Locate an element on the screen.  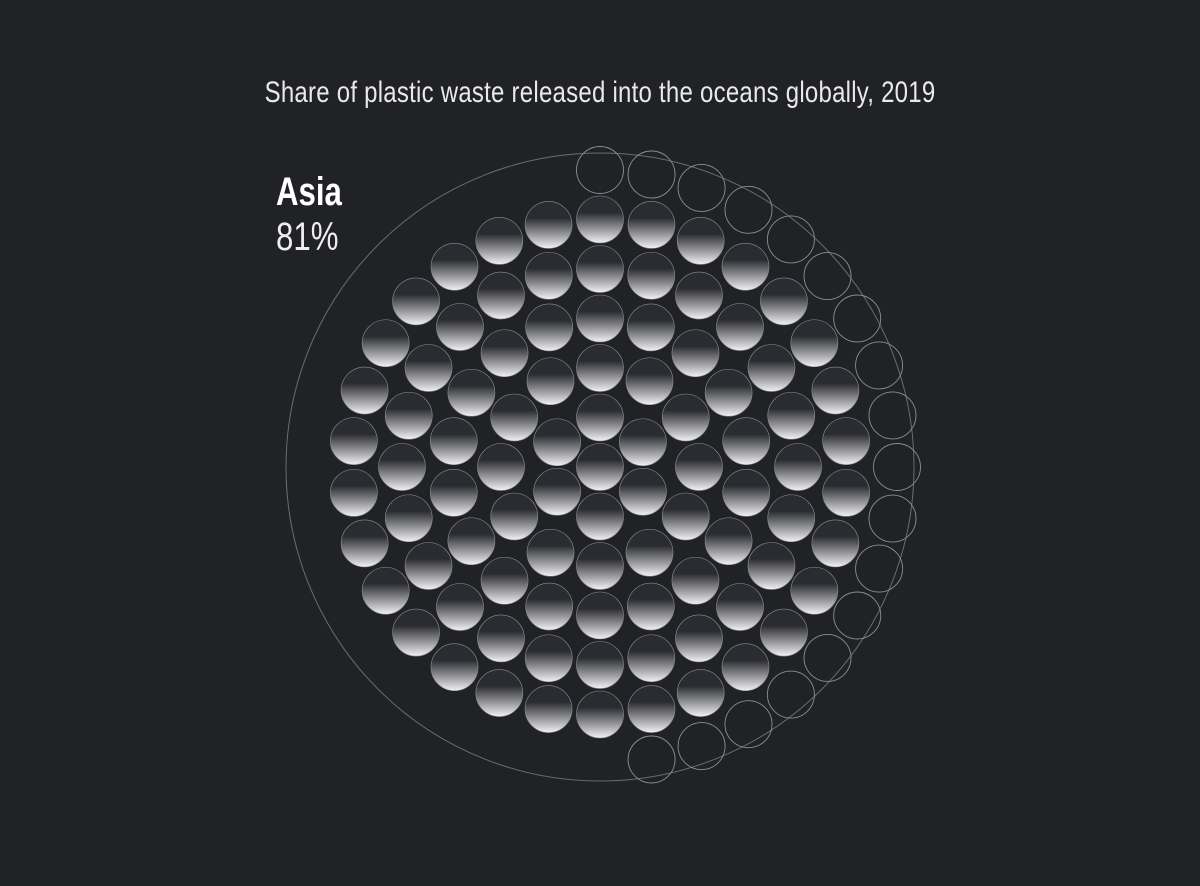
legend-series-name: Asia is located at coordinates (309, 192).